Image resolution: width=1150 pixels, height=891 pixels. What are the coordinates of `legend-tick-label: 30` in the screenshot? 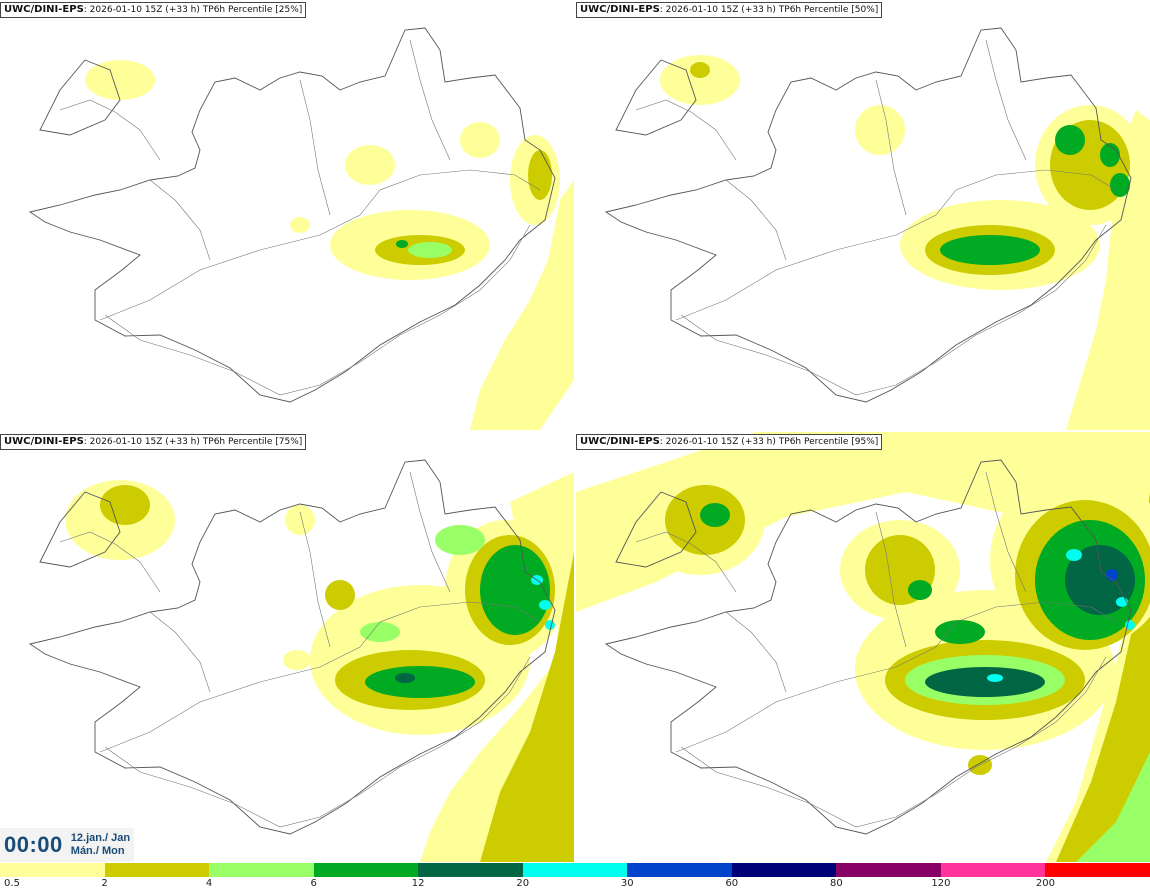 It's located at (627, 883).